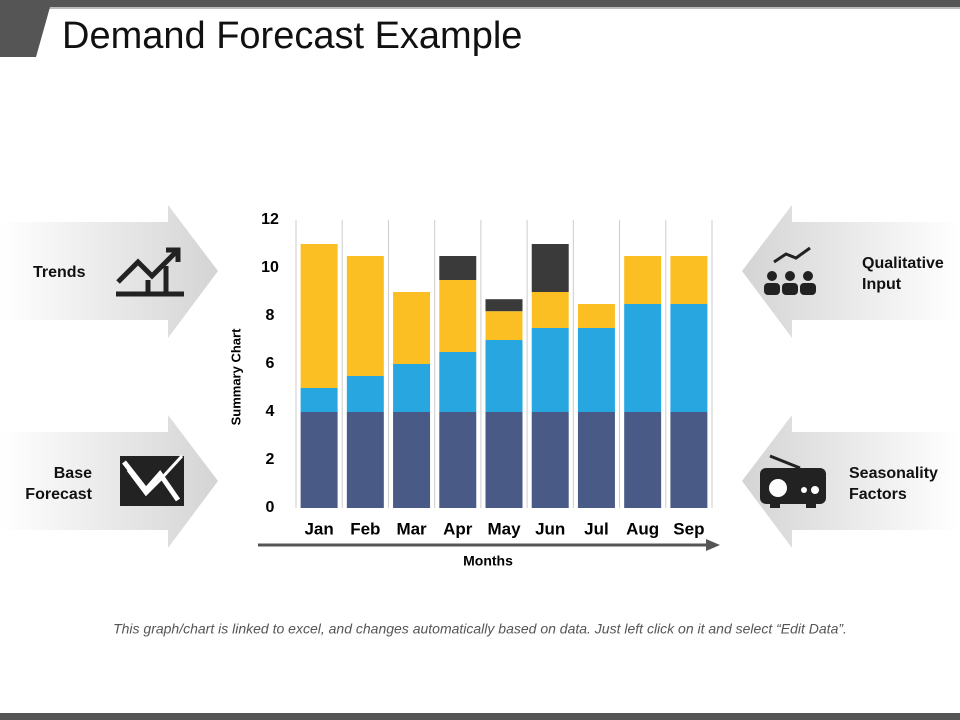 Image resolution: width=960 pixels, height=720 pixels. What do you see at coordinates (480, 3) in the screenshot?
I see `top-bar` at bounding box center [480, 3].